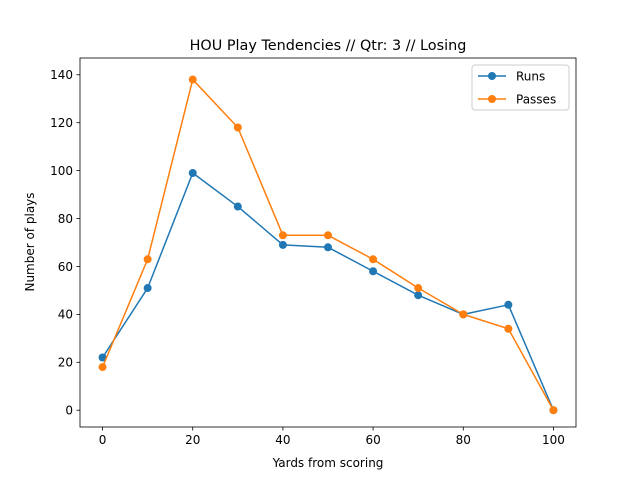 This screenshot has height=484, width=640. What do you see at coordinates (520, 87) in the screenshot?
I see `legend: Runs Passes` at bounding box center [520, 87].